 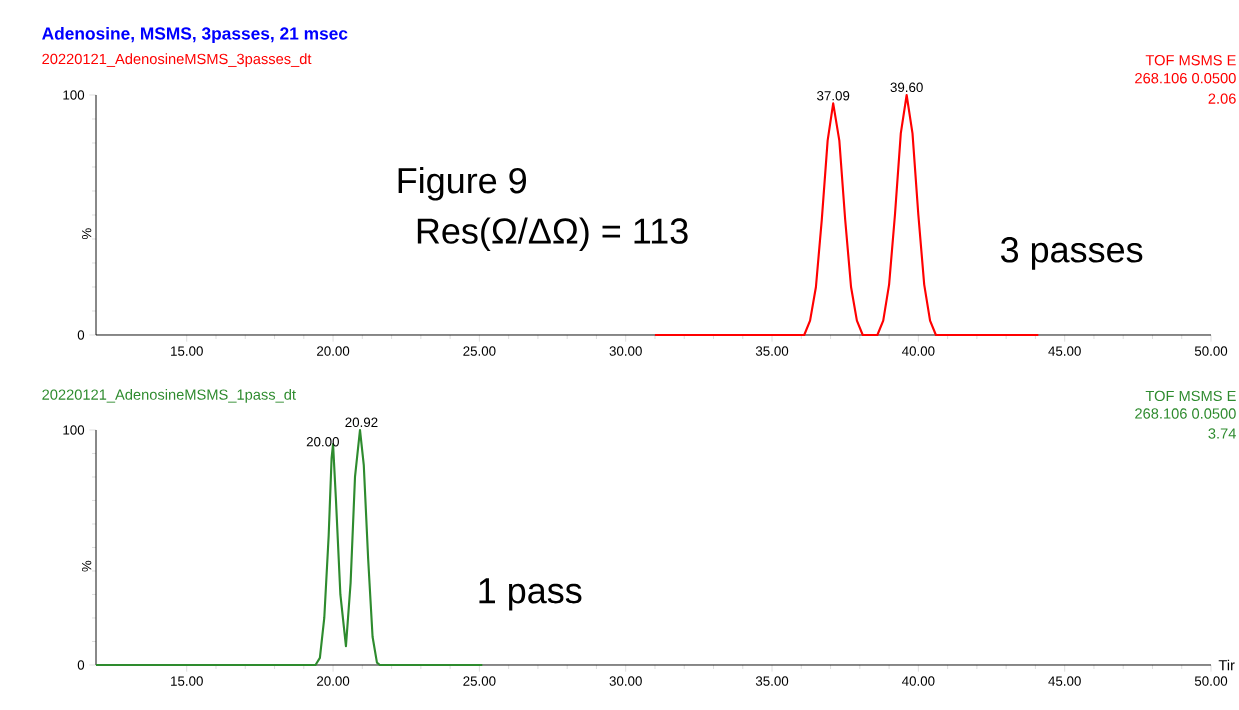 I want to click on annotation: Figure 9, so click(x=462, y=184).